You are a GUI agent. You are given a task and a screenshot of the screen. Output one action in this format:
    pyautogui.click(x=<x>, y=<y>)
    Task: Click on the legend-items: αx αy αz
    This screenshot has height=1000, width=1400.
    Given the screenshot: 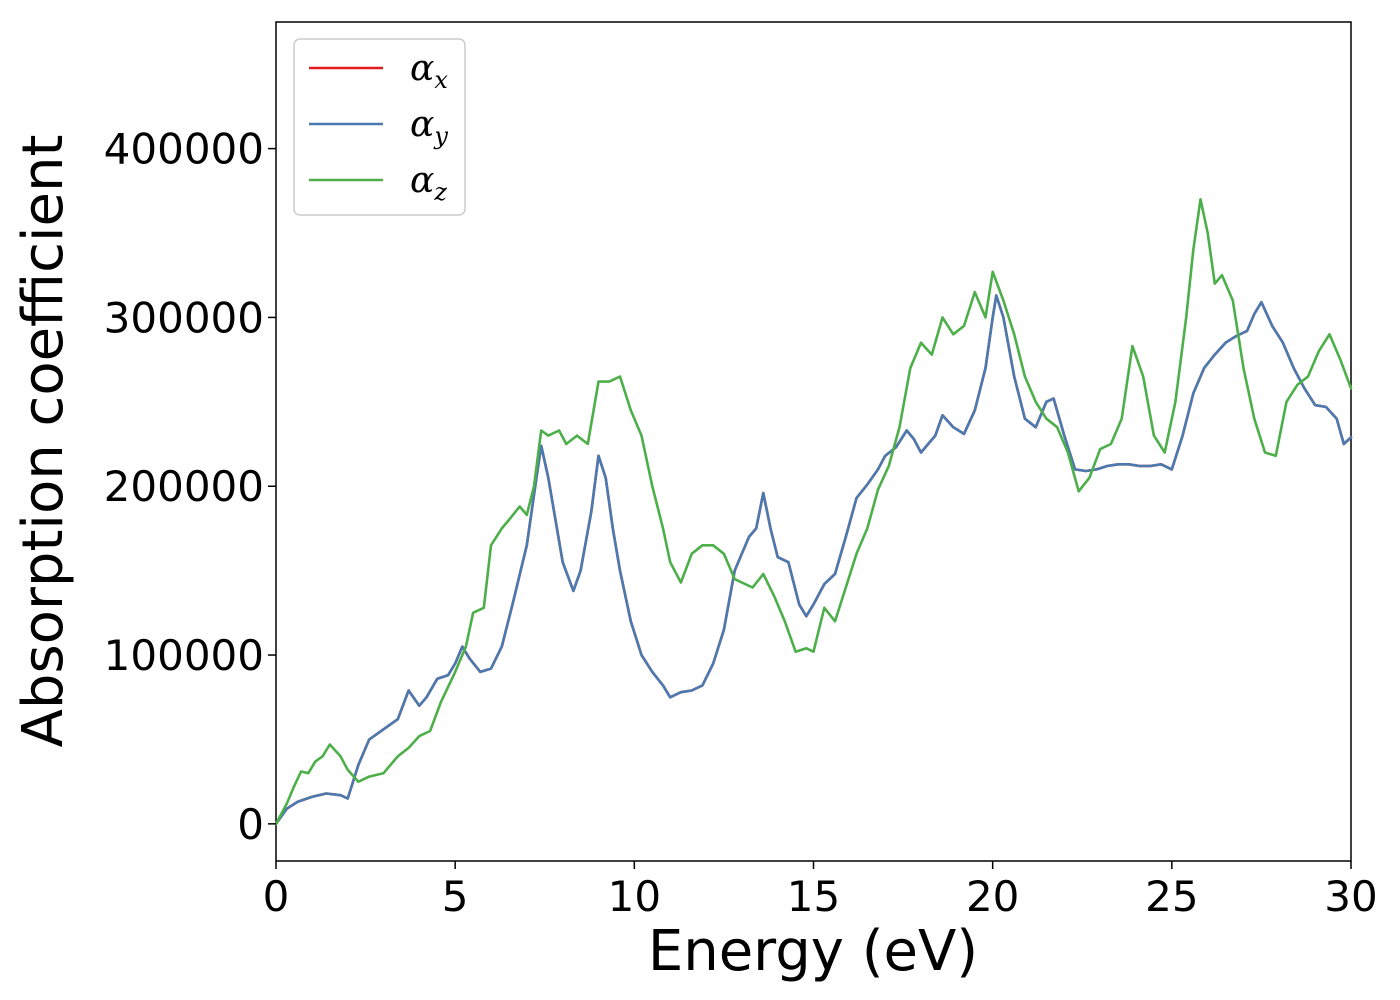 What is the action you would take?
    pyautogui.click(x=378, y=127)
    